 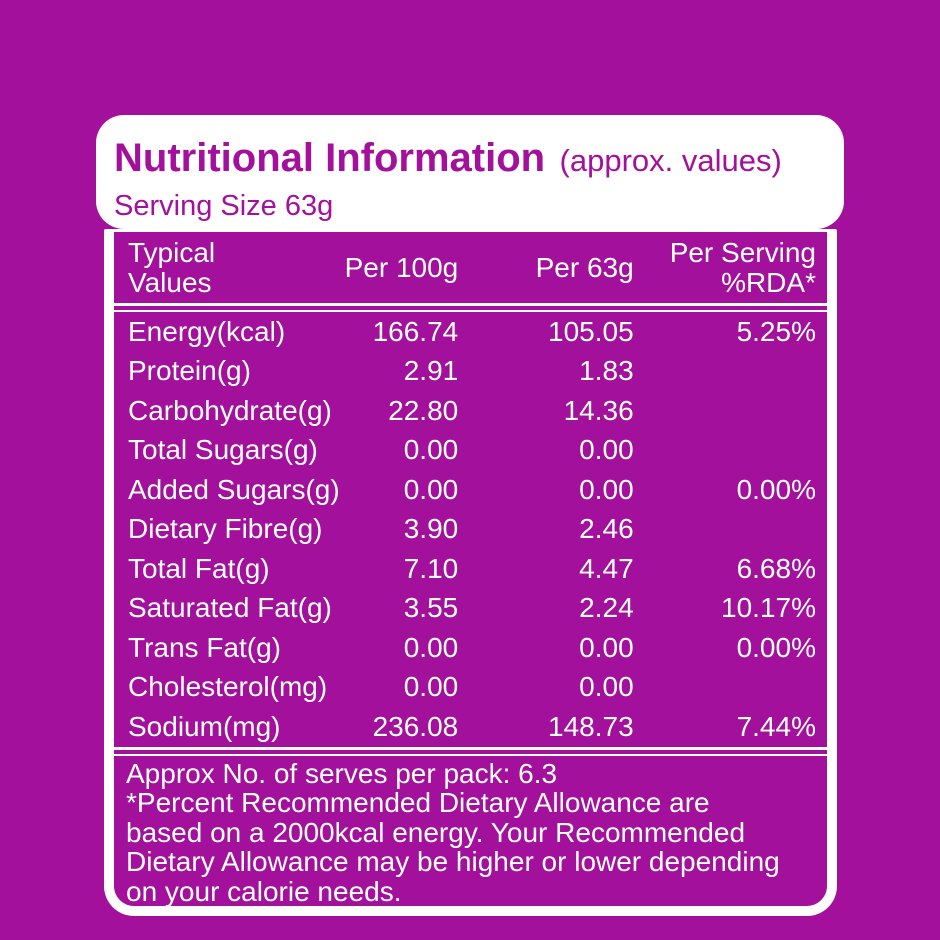 What do you see at coordinates (223, 450) in the screenshot?
I see `row-label: Total Sugars(g)` at bounding box center [223, 450].